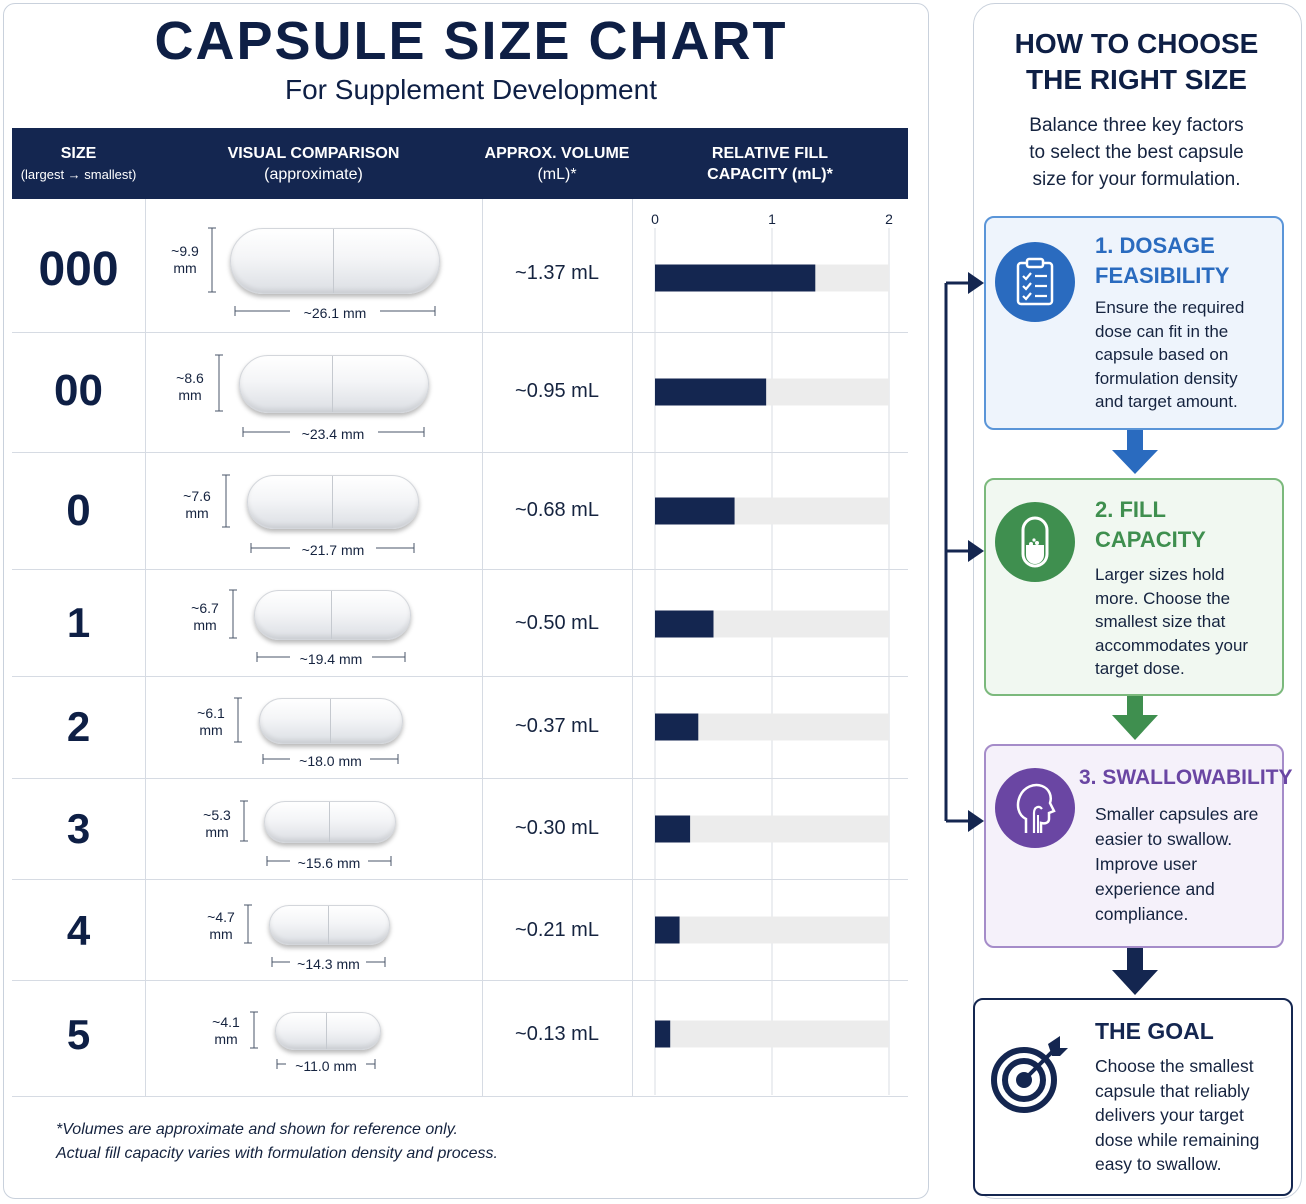  What do you see at coordinates (78, 153) in the screenshot?
I see `col-header-size-label: SIZE` at bounding box center [78, 153].